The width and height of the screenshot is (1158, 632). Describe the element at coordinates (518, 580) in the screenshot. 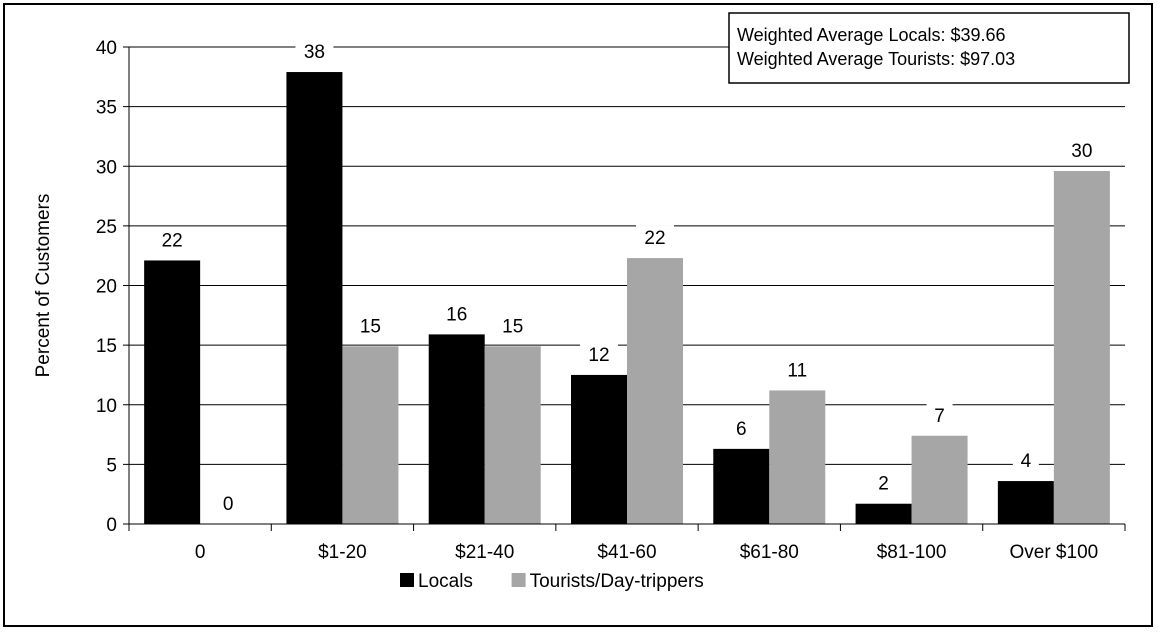

I see `legend-swatch-tourists` at that location.